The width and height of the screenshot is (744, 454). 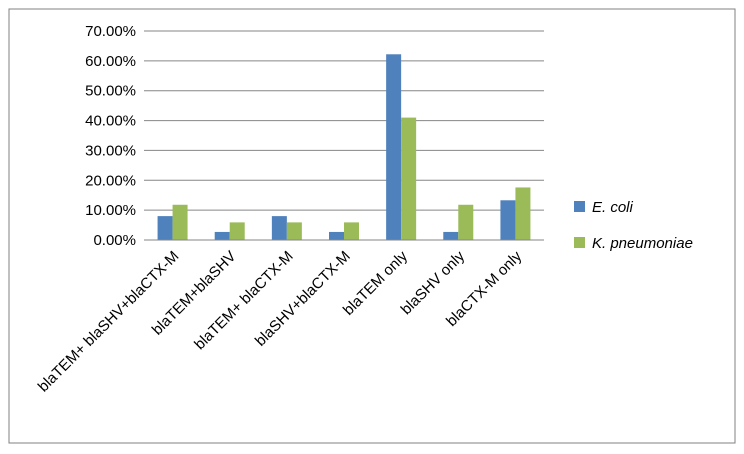 I want to click on y-tick-label: 50.00%, so click(x=110, y=91).